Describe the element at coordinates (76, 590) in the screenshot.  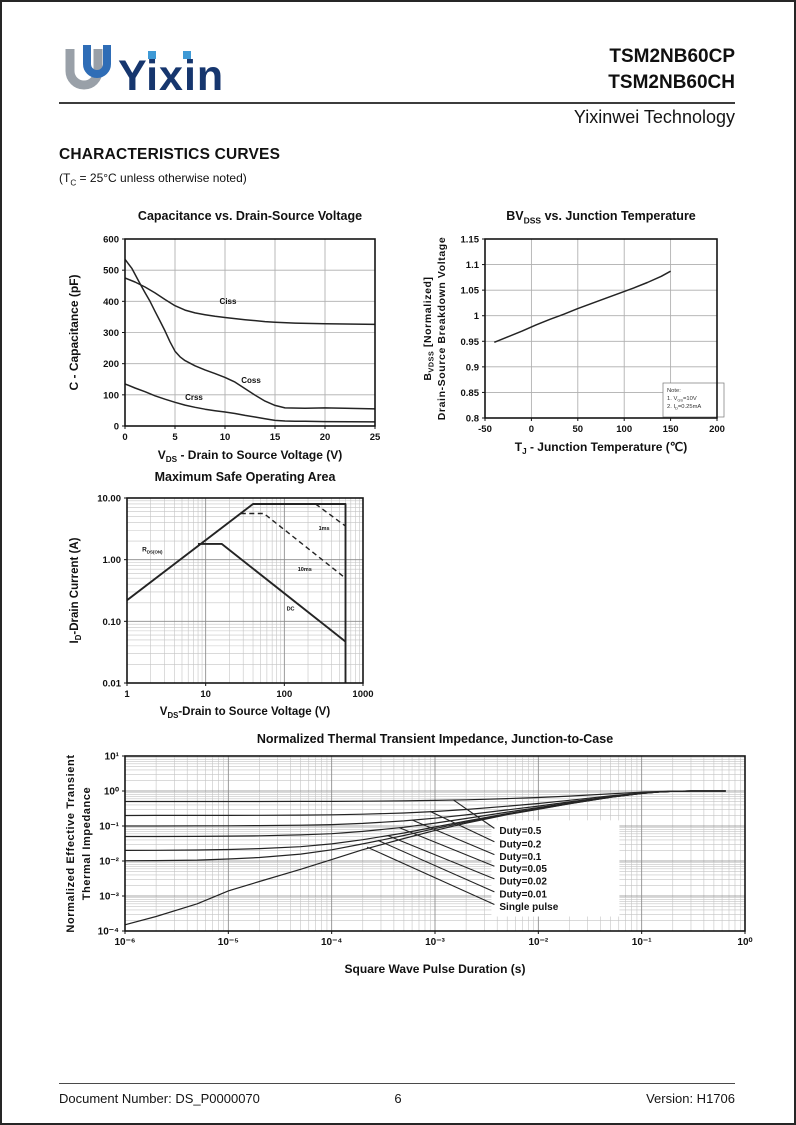
I see `svg-text: ID-Drain Current (A)` at that location.